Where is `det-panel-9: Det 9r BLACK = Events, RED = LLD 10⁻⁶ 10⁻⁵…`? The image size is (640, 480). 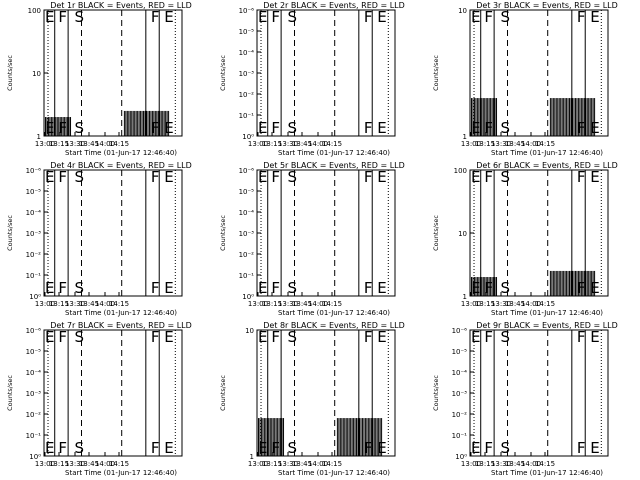 det-panel-9: Det 9r BLACK = Events, RED = LLD 10⁻⁶ 10⁻⁵… is located at coordinates (525, 399).